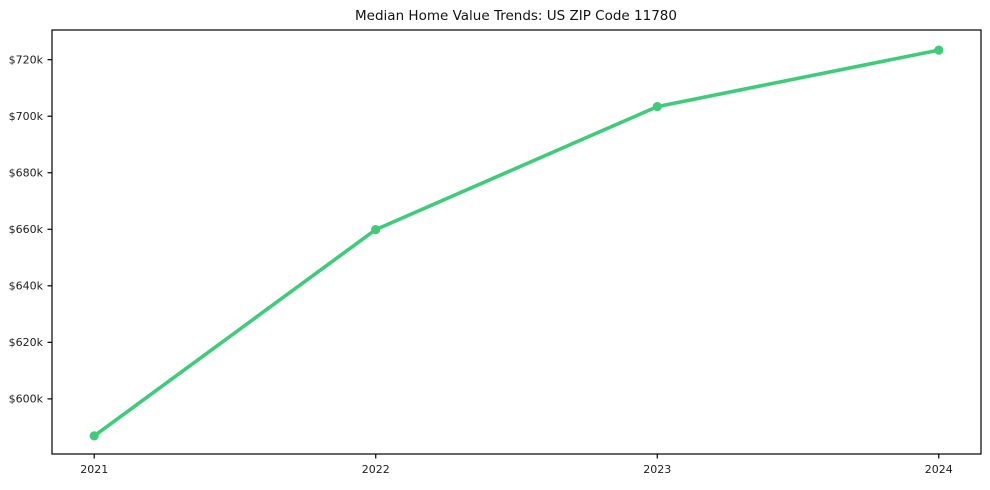 Image resolution: width=990 pixels, height=490 pixels. What do you see at coordinates (26, 173) in the screenshot?
I see `y-tick-label: $680k` at bounding box center [26, 173].